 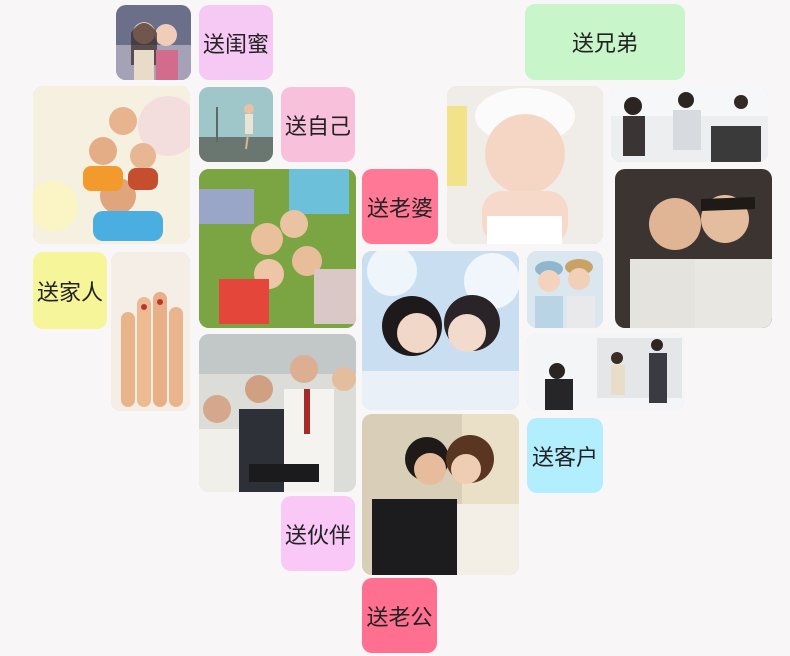 I want to click on category-laopo-button: 送老婆, so click(x=400, y=206).